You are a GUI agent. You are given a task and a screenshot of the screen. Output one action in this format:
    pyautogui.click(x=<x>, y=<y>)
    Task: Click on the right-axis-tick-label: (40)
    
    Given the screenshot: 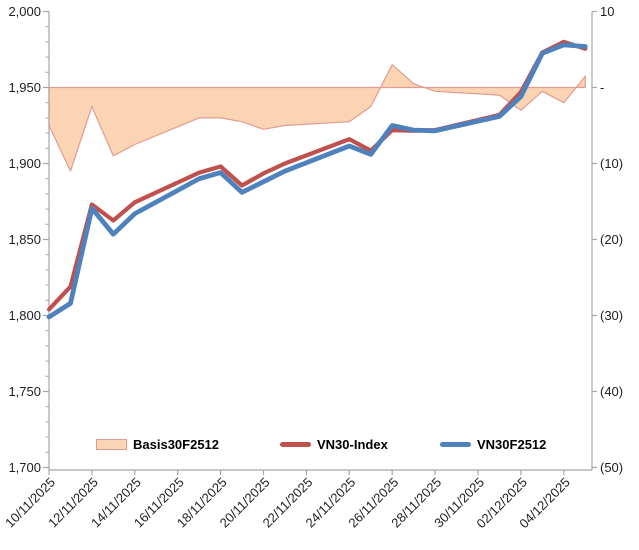 What is the action you would take?
    pyautogui.click(x=611, y=391)
    